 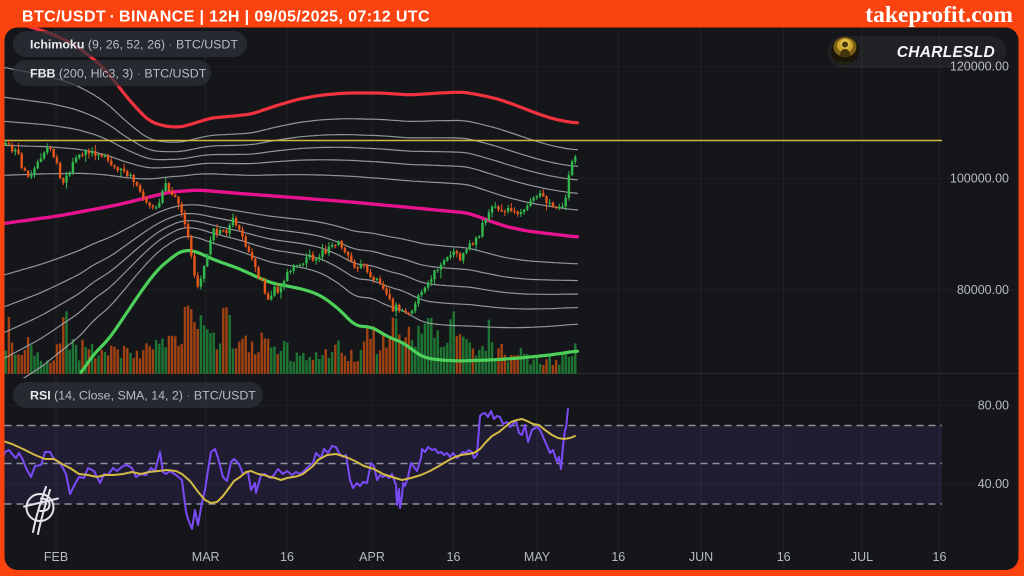 What do you see at coordinates (134, 45) in the screenshot?
I see `svg-text:Ichimoku (9, 26, 52, 26) · BTC: Ichimoku (9, 26, 52, 26) · BTC/USDT` at bounding box center [134, 45].